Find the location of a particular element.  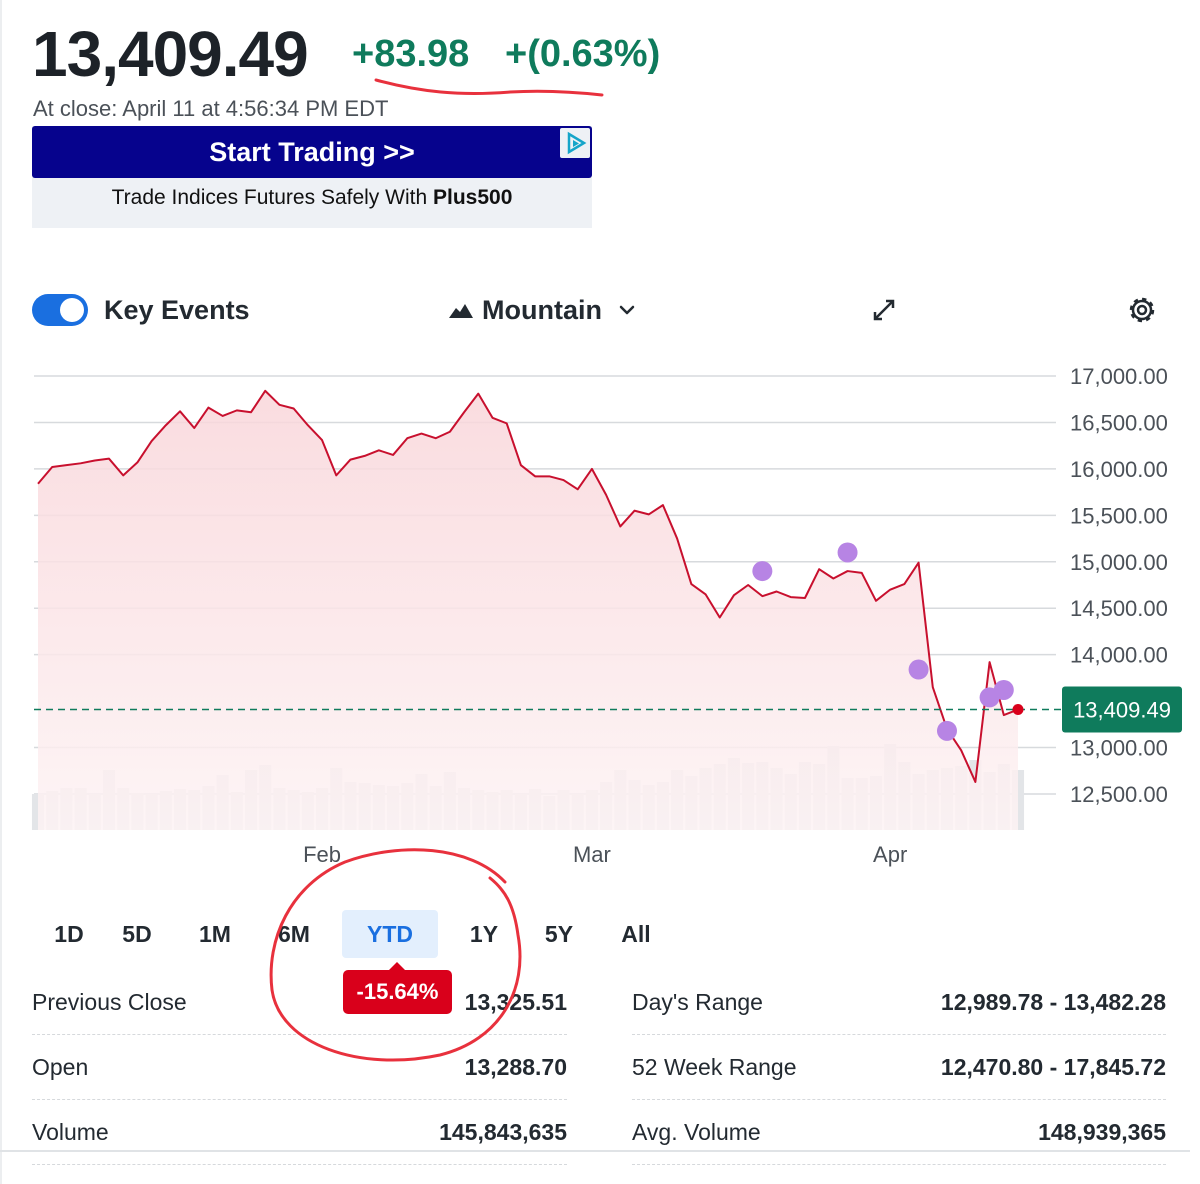

range-tab-1m: 1M is located at coordinates (215, 934).